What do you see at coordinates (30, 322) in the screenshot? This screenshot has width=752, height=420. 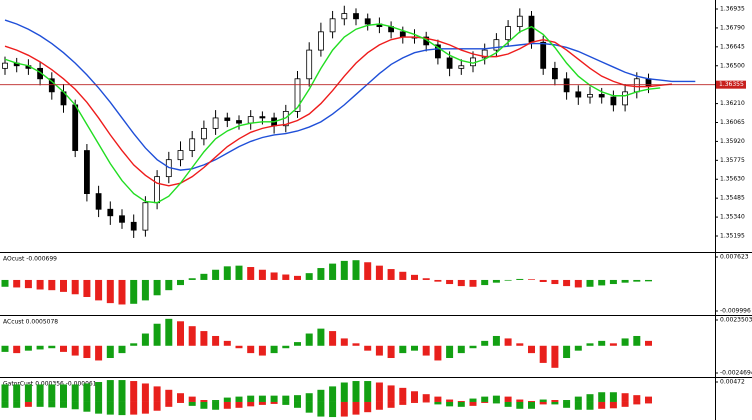 I see `panel-title: ACcust 0.0005078` at bounding box center [30, 322].